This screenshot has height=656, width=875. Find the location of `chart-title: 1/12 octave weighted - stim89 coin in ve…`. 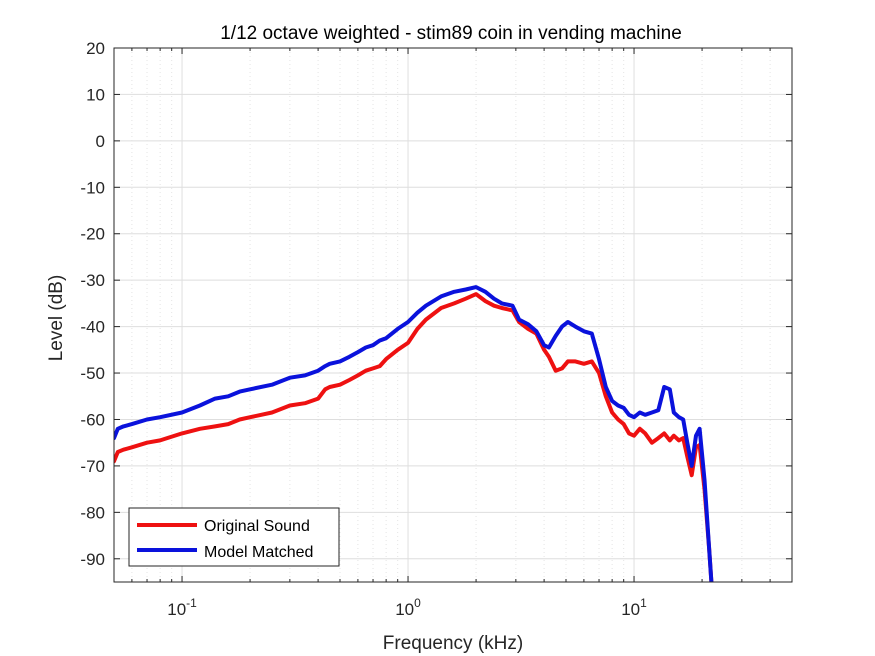

chart-title: 1/12 octave weighted - stim89 coin in ve… is located at coordinates (451, 33).